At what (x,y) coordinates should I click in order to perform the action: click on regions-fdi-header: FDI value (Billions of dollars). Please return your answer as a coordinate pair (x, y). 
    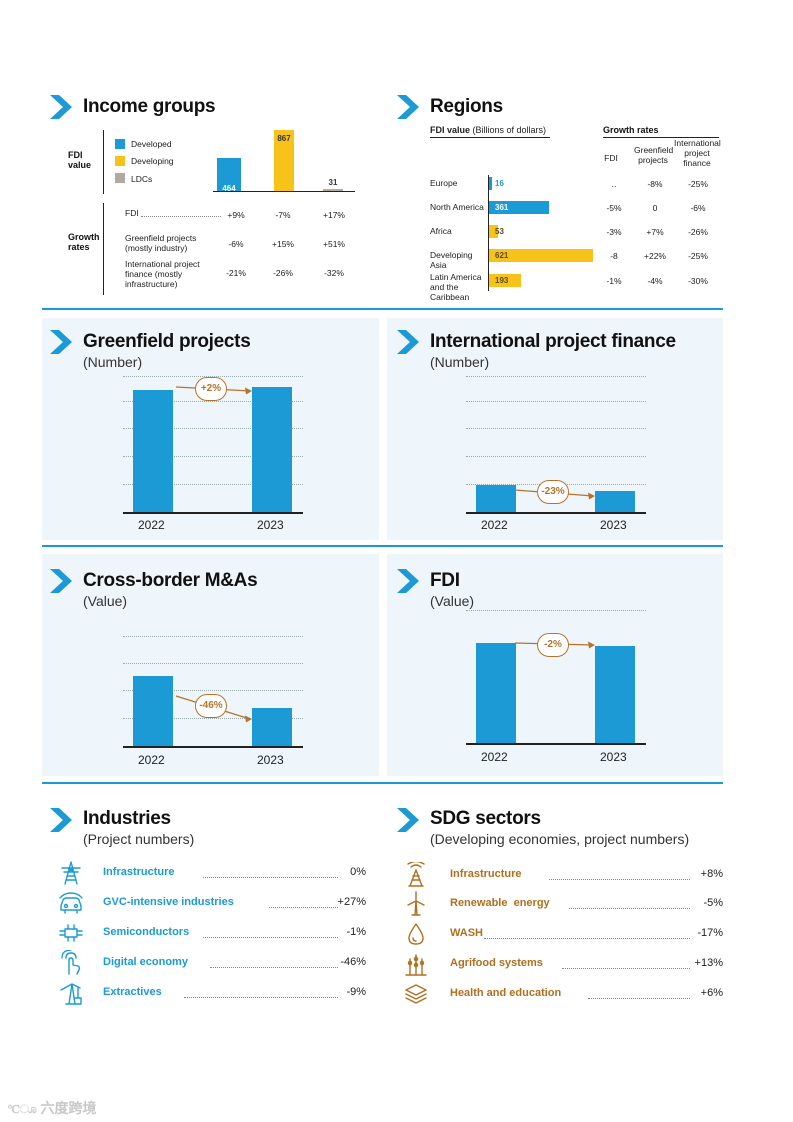
    Looking at the image, I should click on (488, 130).